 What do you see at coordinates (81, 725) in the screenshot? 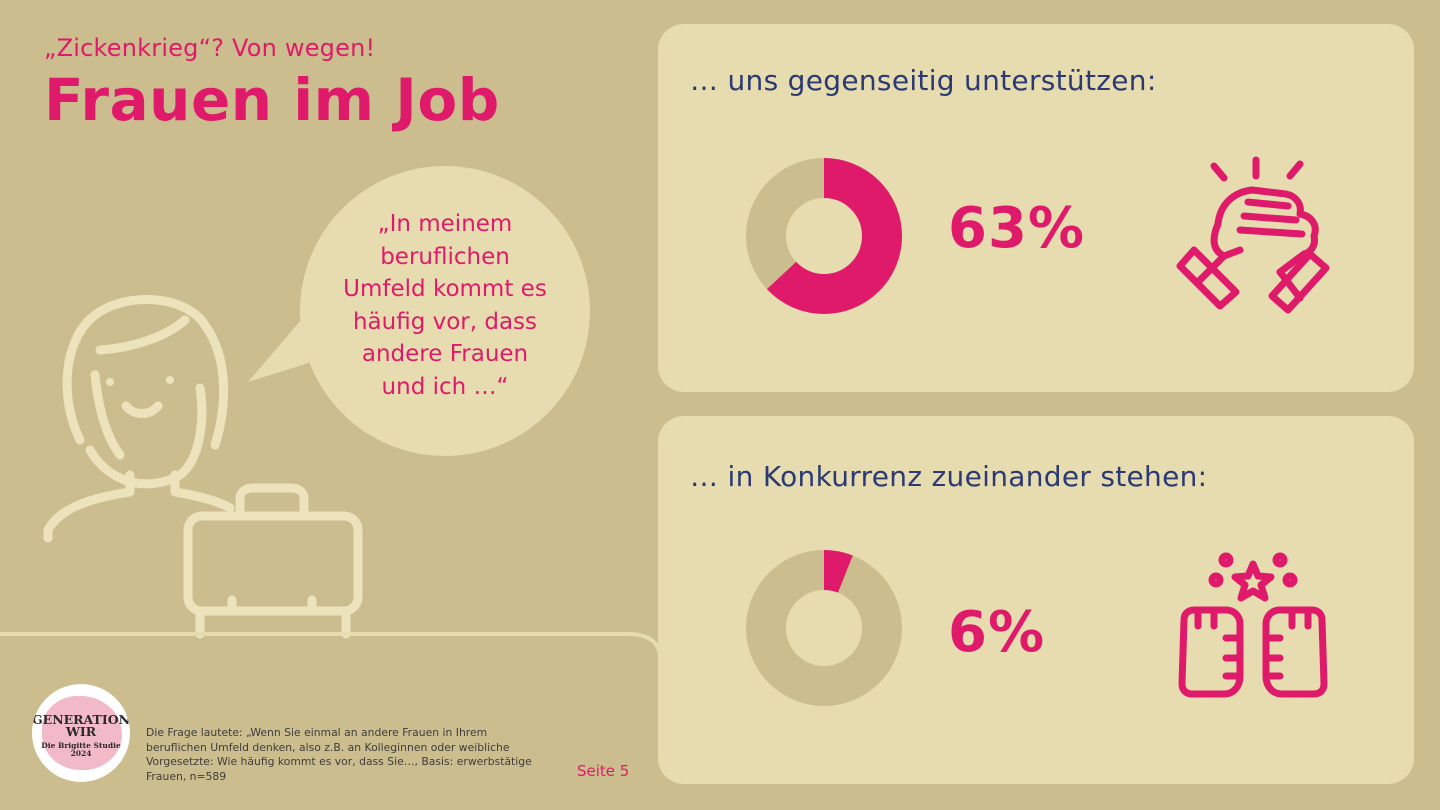
I see `logo-wordmark: GENERATION WIR` at bounding box center [81, 725].